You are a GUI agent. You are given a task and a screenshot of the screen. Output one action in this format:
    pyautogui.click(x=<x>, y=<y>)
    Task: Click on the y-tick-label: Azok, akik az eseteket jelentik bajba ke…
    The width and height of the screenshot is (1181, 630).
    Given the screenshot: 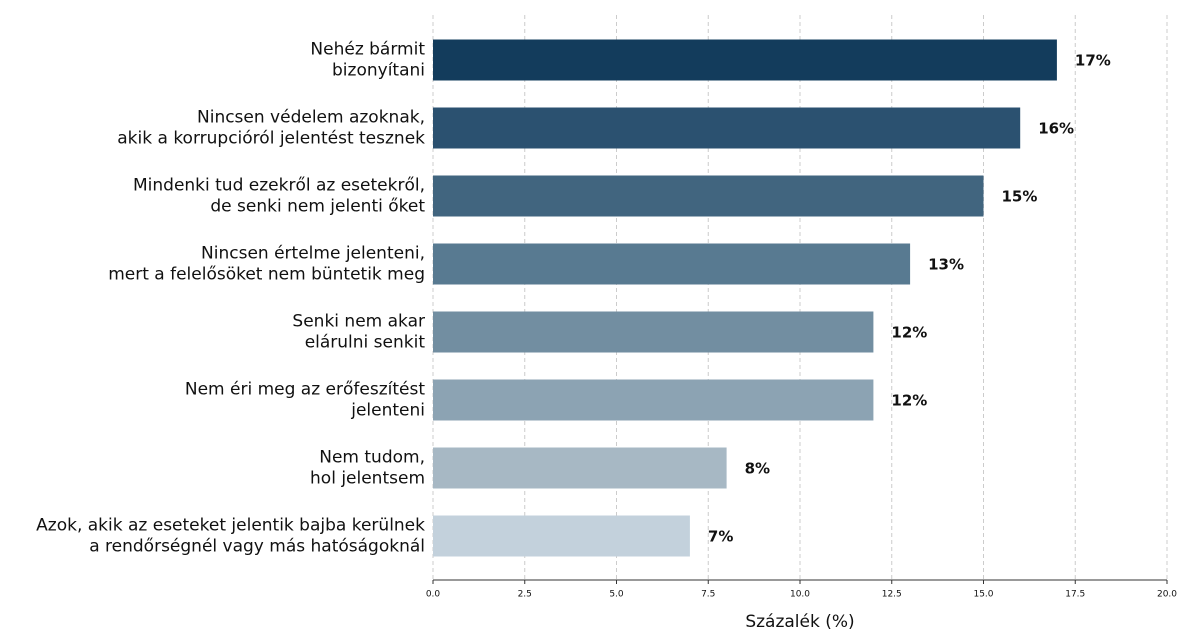 What is the action you would take?
    pyautogui.click(x=230, y=526)
    